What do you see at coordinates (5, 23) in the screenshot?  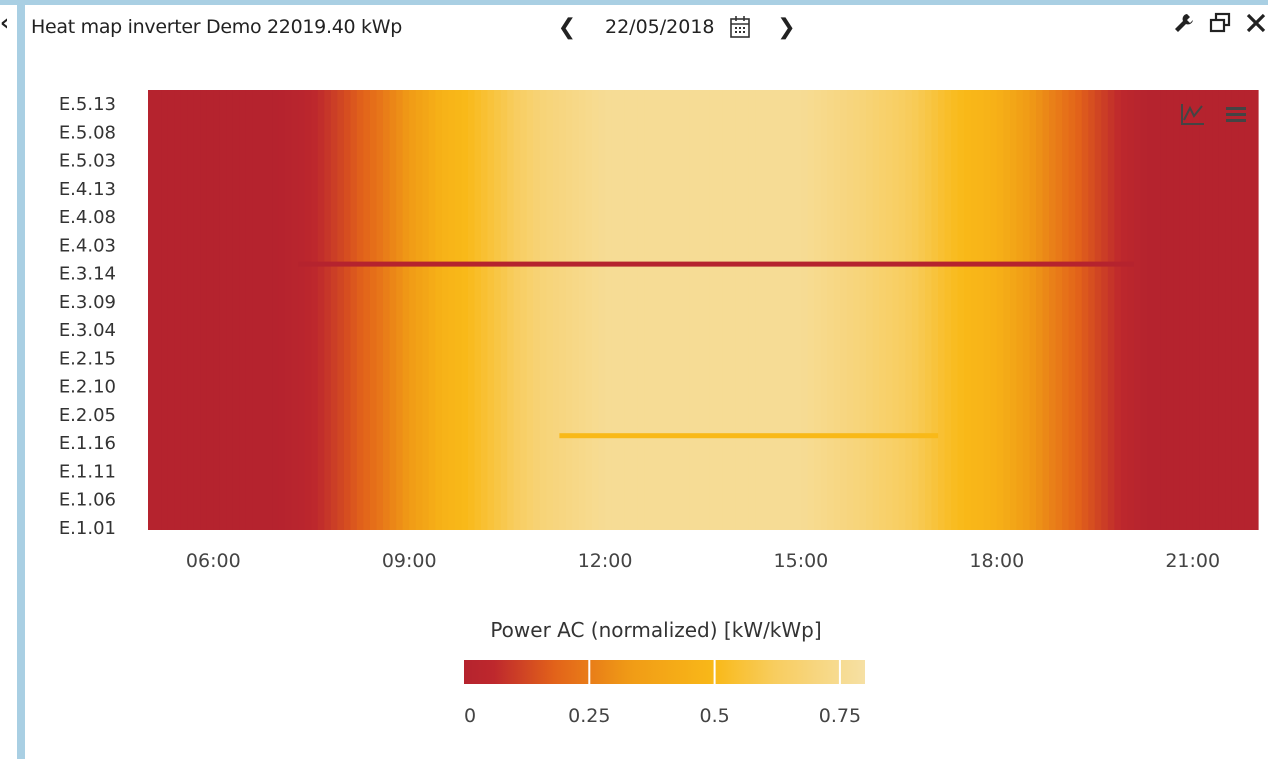 I see `collapse-chevron-icon: ‹` at bounding box center [5, 23].